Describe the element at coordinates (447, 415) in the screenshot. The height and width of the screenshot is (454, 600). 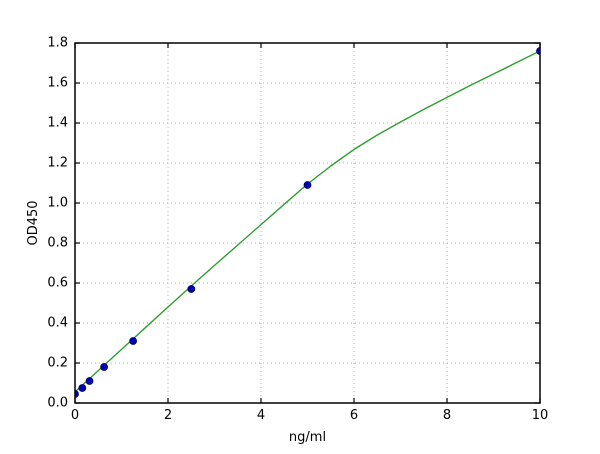
I see `x-tick-label: 8` at that location.